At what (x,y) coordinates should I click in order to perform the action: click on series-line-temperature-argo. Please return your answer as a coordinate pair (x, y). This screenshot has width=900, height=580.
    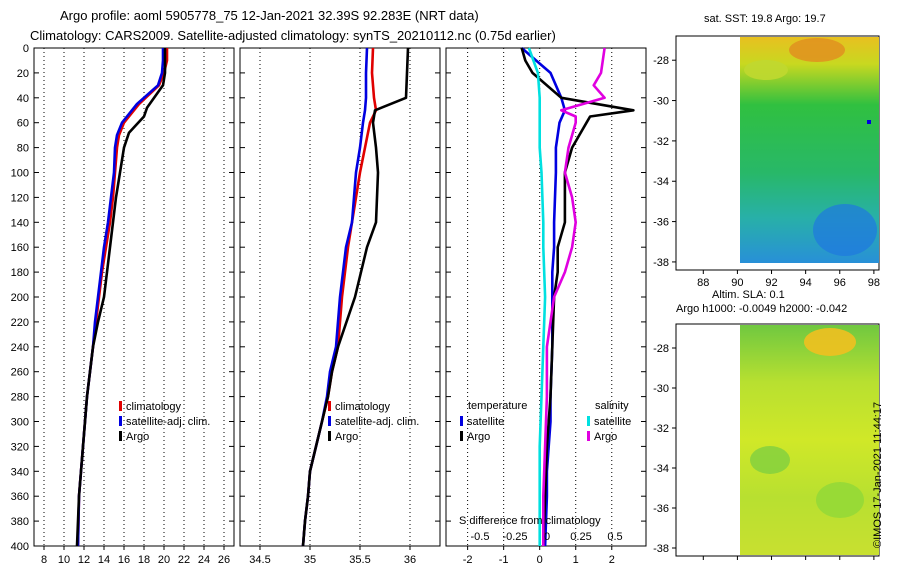
    Looking at the image, I should click on (577, 297).